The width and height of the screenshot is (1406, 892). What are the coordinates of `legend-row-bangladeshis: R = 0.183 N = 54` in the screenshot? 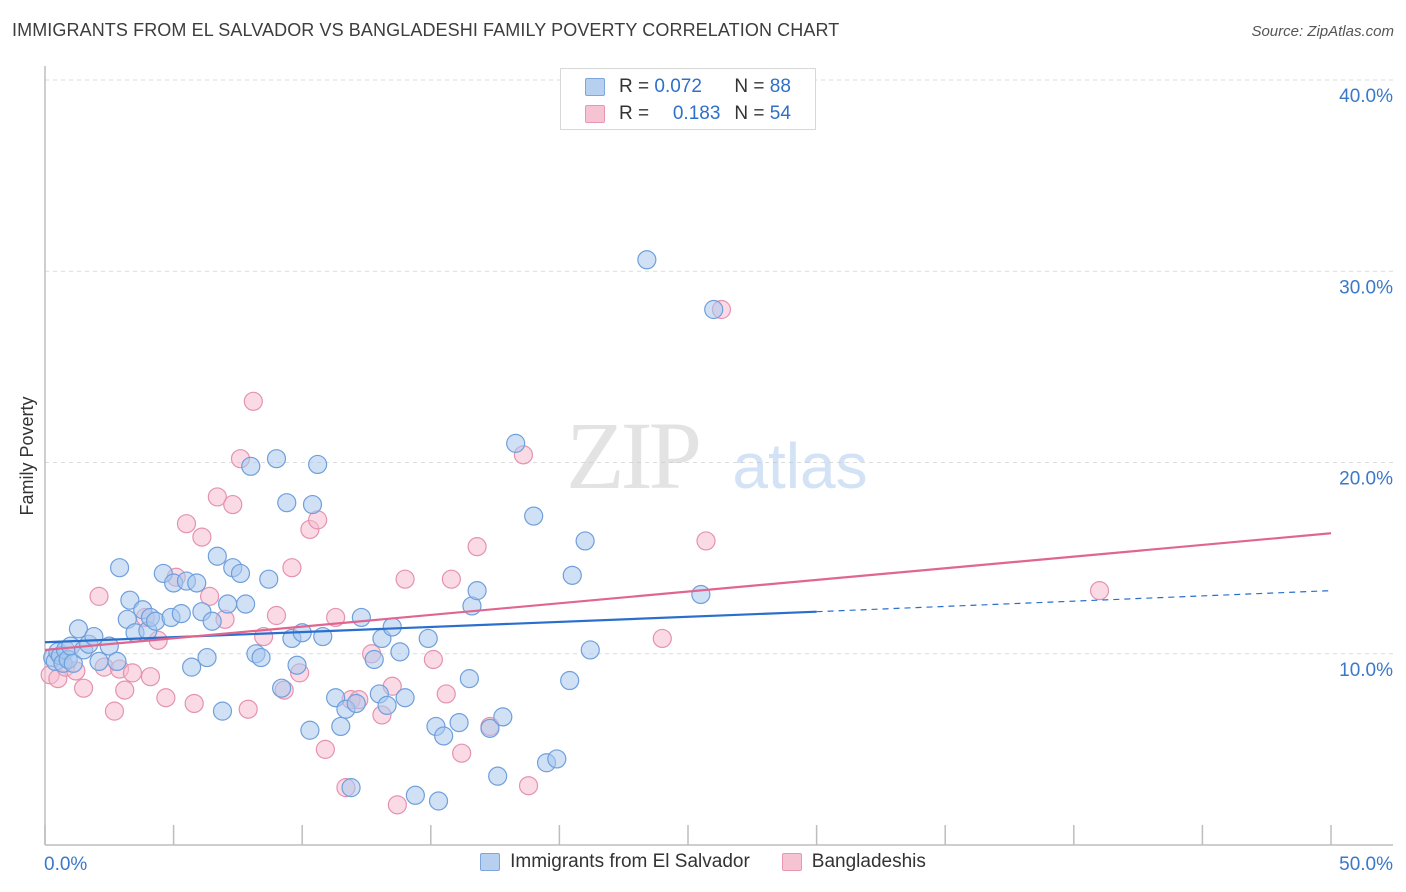 It's located at (688, 114).